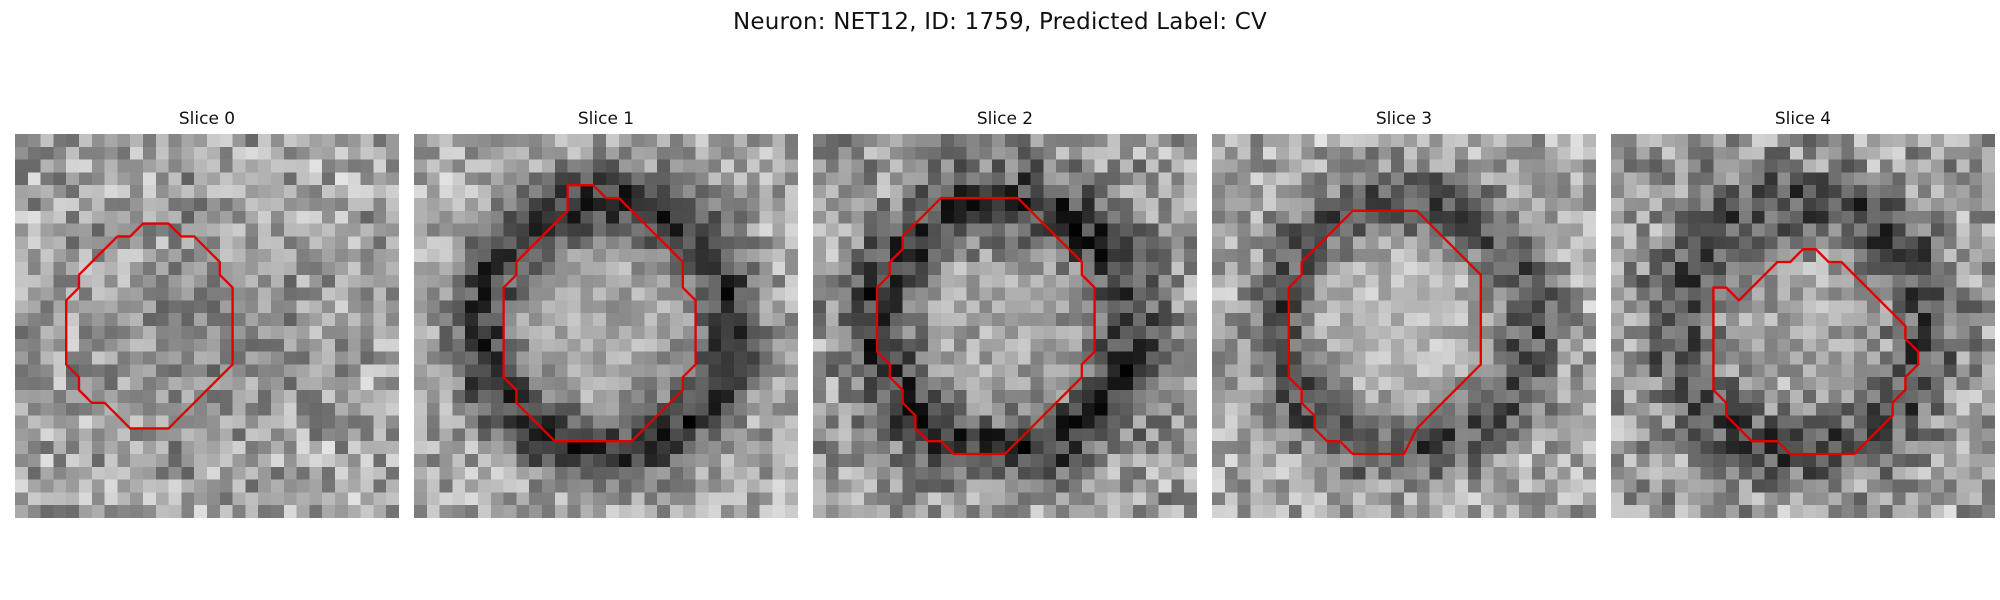  Describe the element at coordinates (207, 119) in the screenshot. I see `slice-0-title: Slice 0` at that location.